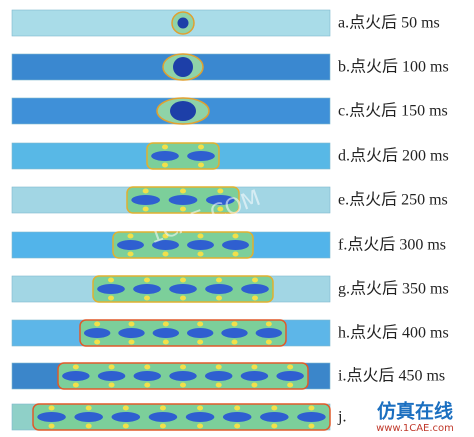 The image size is (474, 437). Describe the element at coordinates (391, 376) in the screenshot. I see `panel-label: i.点火后 450 ms` at that location.